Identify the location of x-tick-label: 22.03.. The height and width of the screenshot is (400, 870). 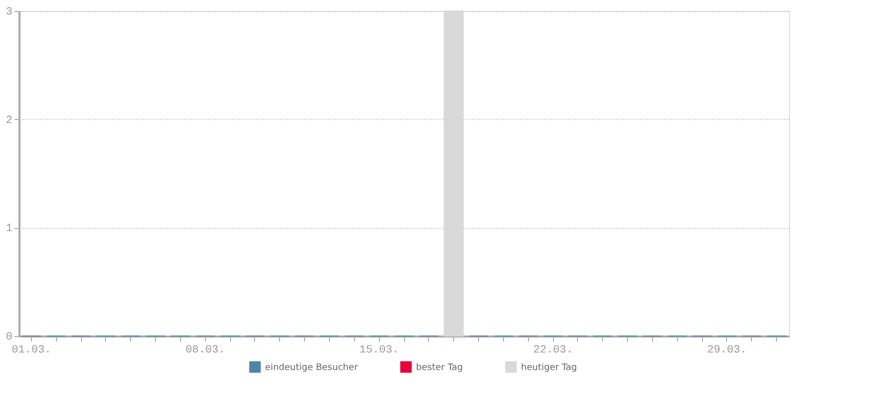
(553, 350).